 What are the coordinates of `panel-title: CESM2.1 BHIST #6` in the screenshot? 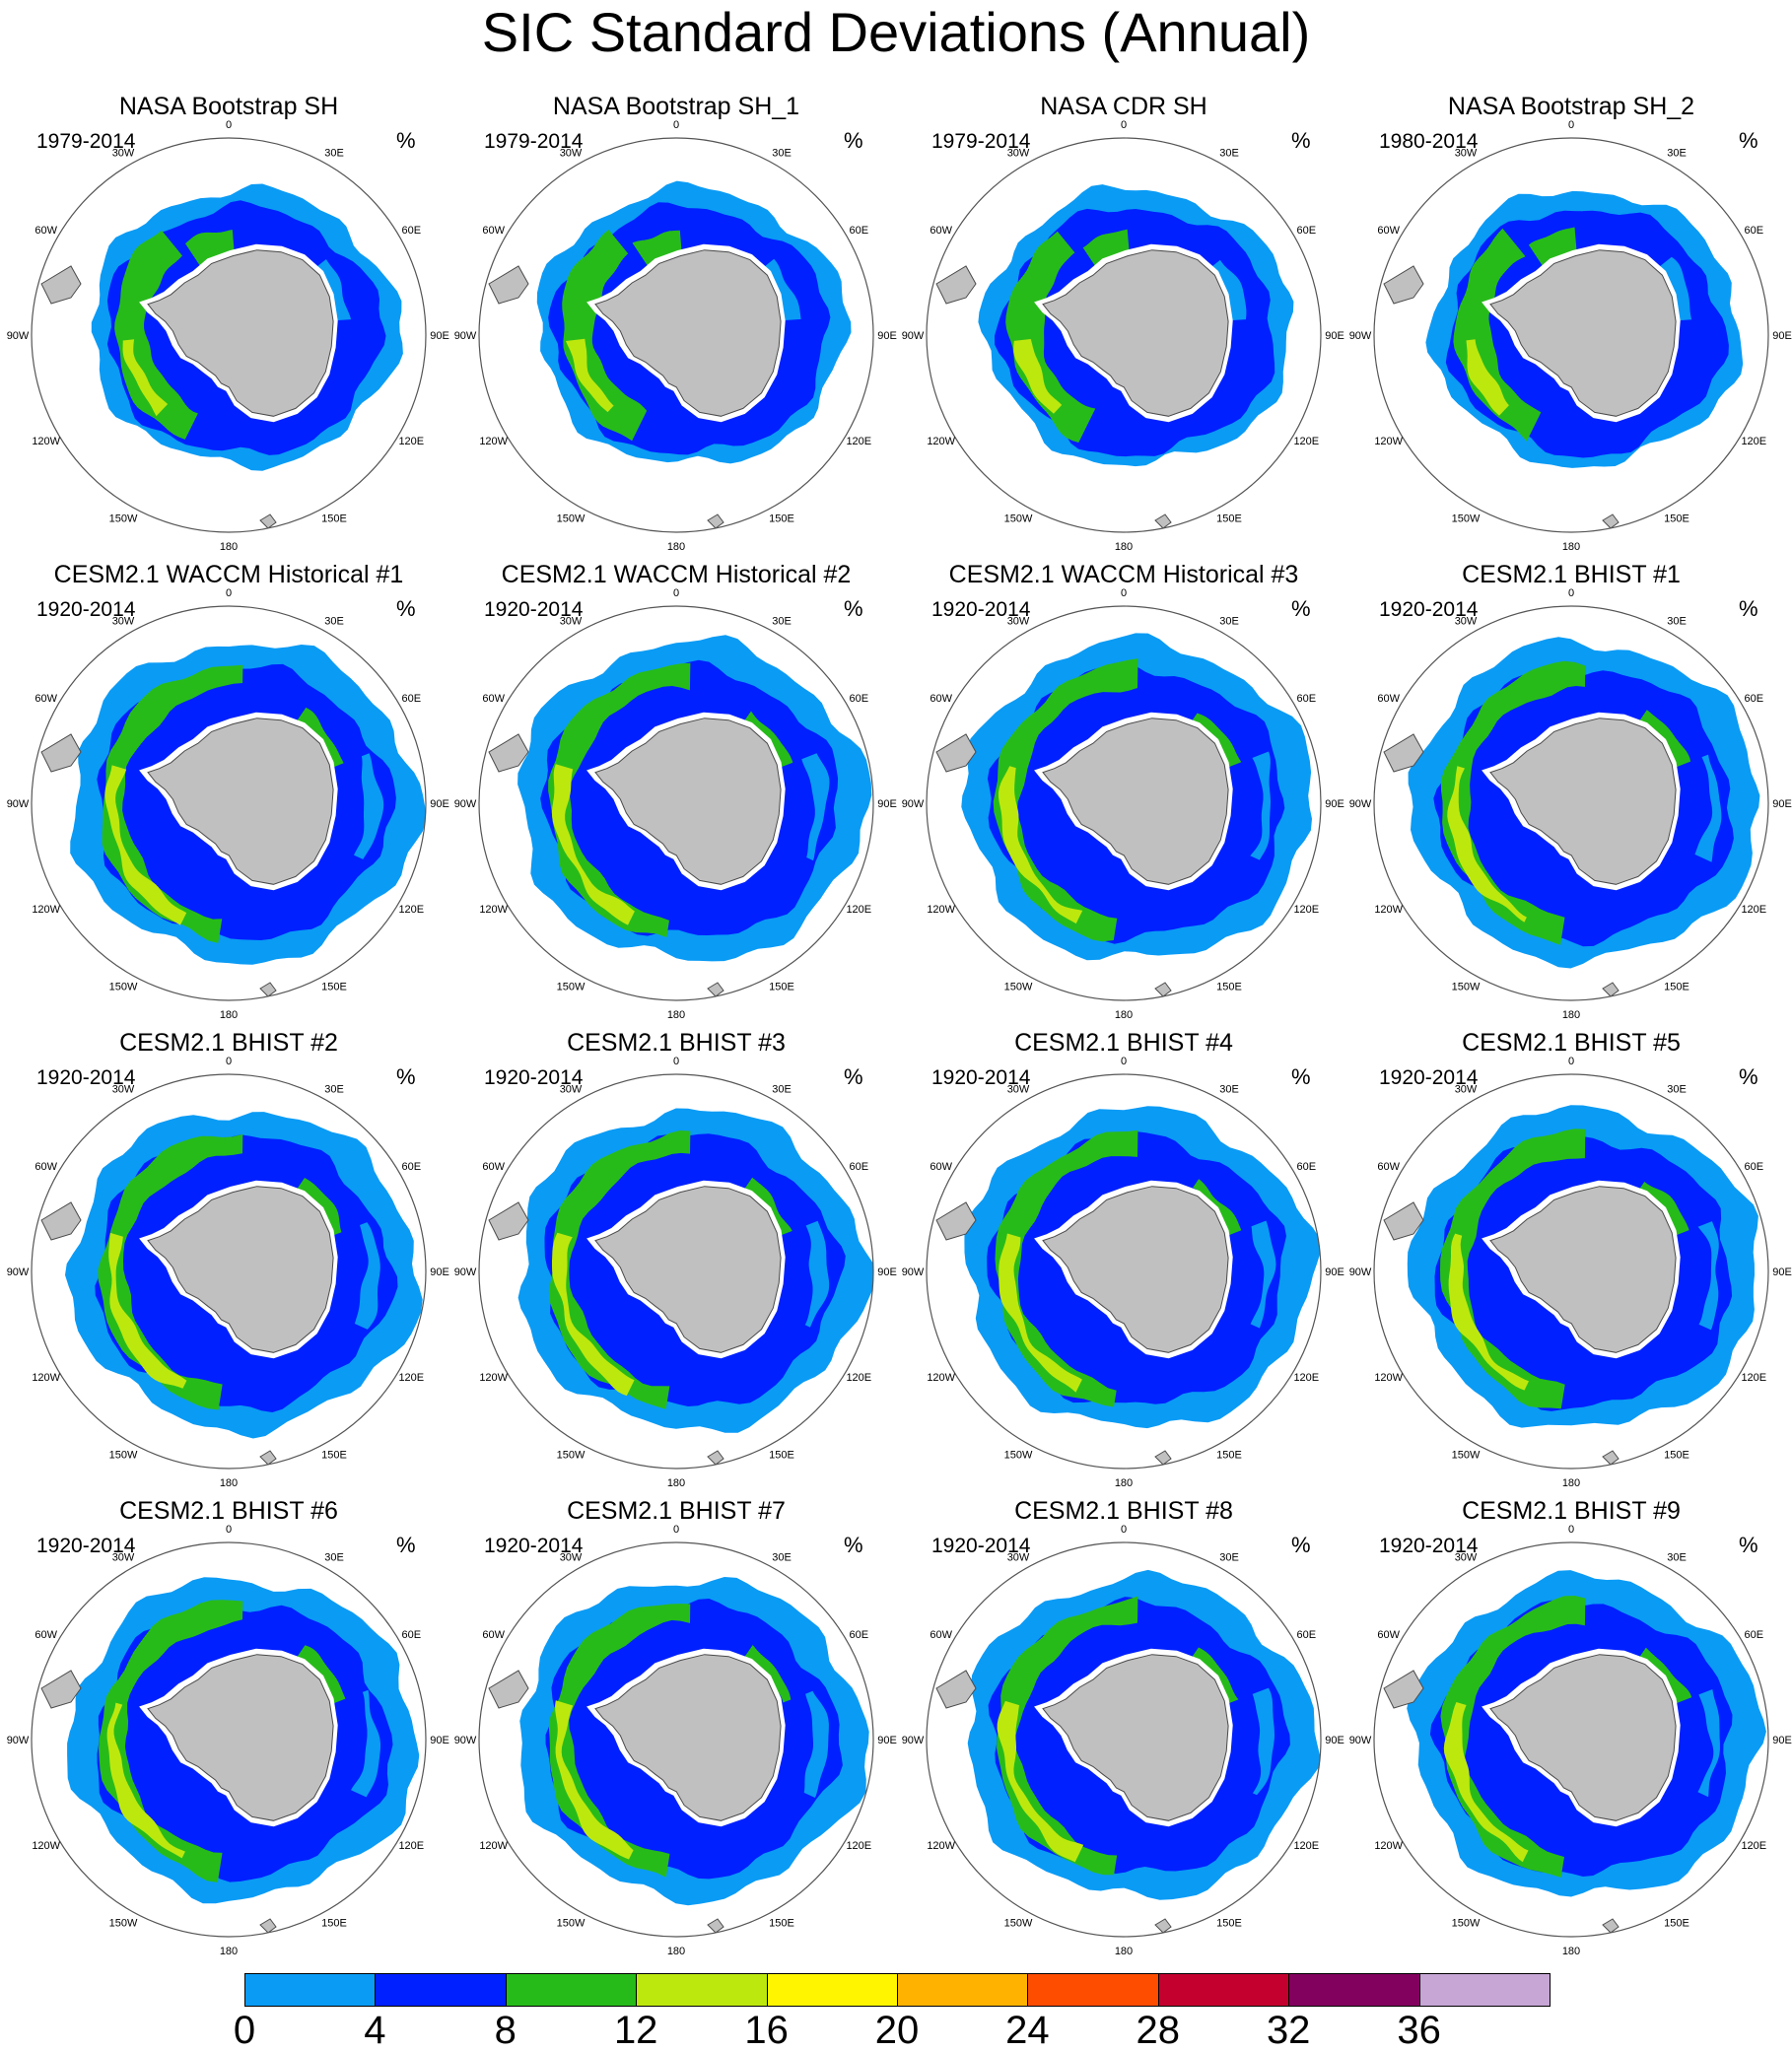 It's located at (228, 1511).